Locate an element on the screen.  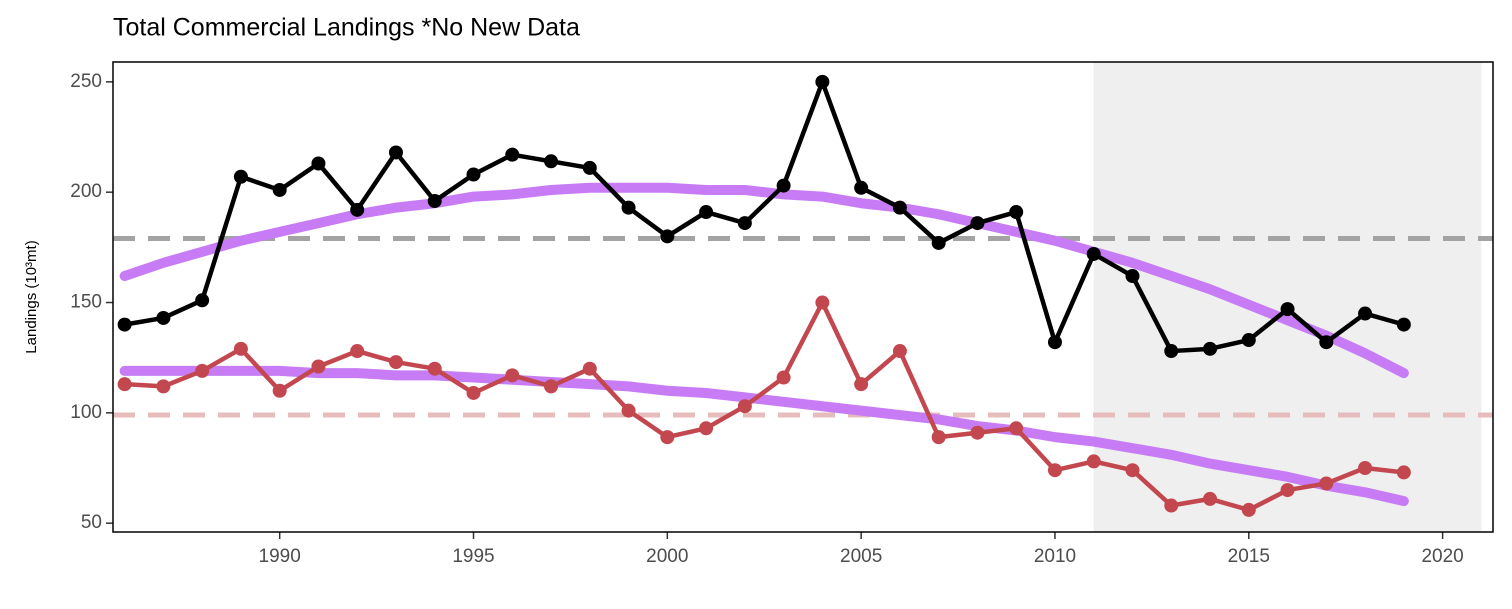
x-tick-label: 1995 is located at coordinates (473, 556).